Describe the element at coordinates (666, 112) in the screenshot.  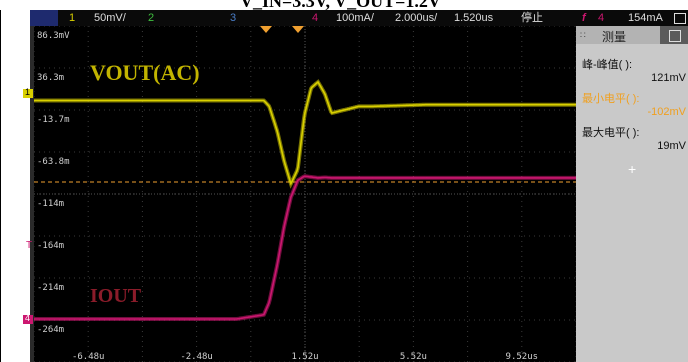
I see `measurement-value: -102mV` at that location.